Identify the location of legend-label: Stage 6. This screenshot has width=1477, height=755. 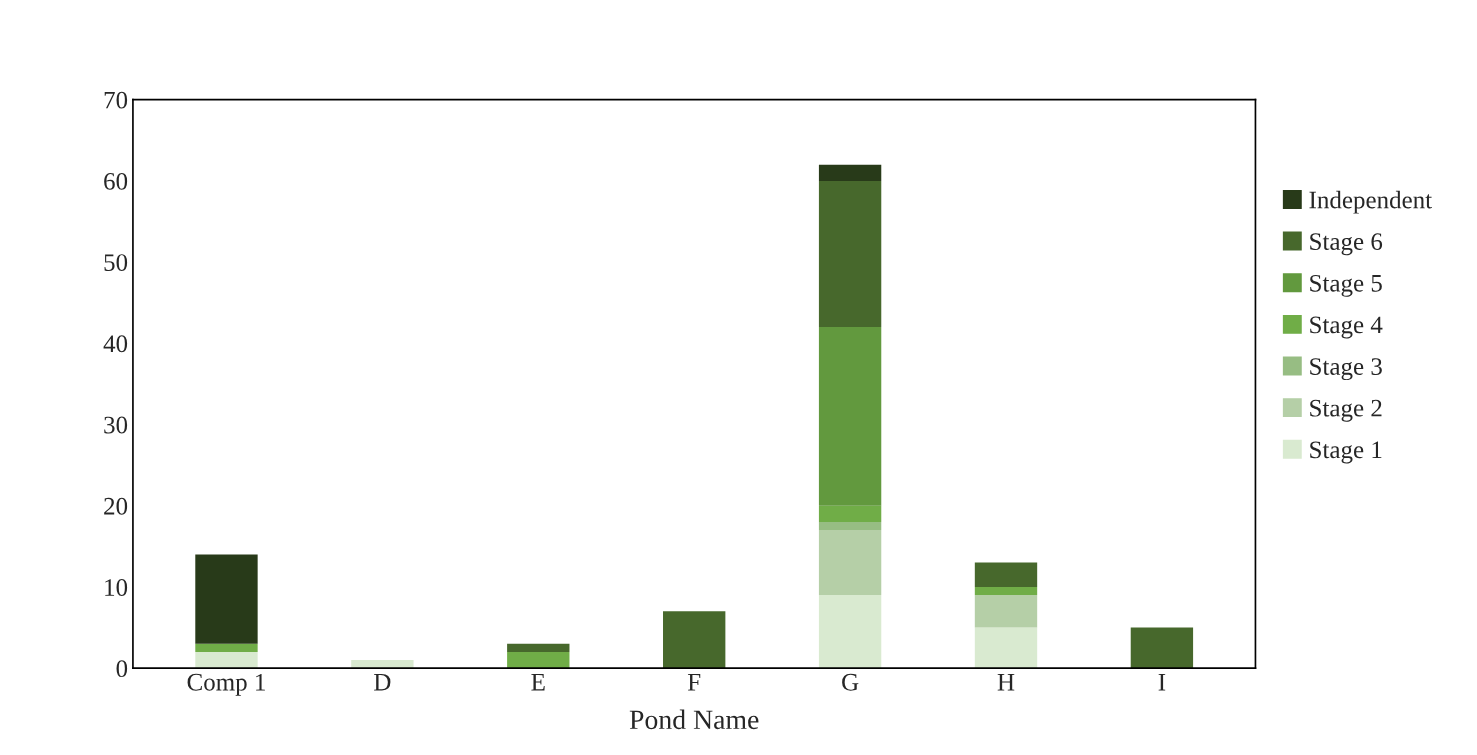
(1346, 244).